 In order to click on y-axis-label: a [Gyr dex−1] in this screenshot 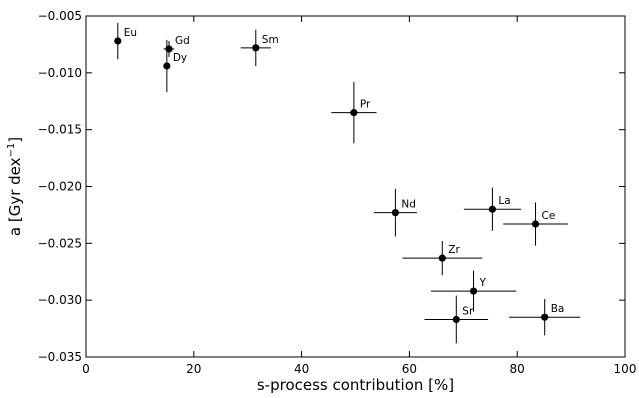, I will do `click(15, 186)`.